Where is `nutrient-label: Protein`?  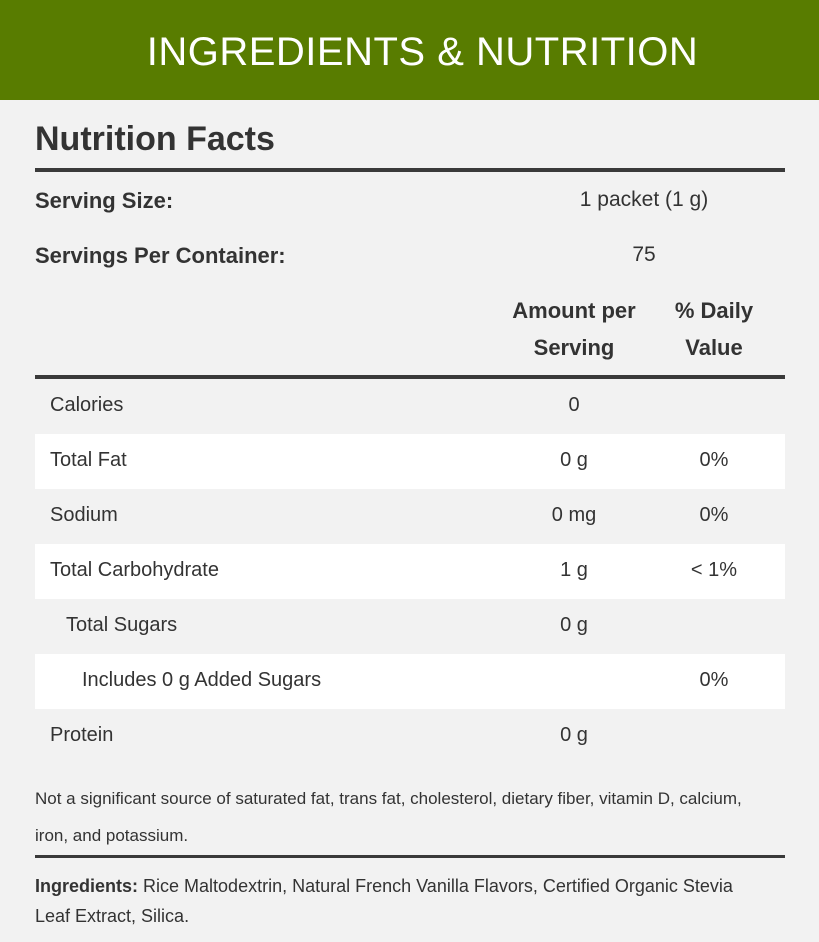 nutrient-label: Protein is located at coordinates (82, 735).